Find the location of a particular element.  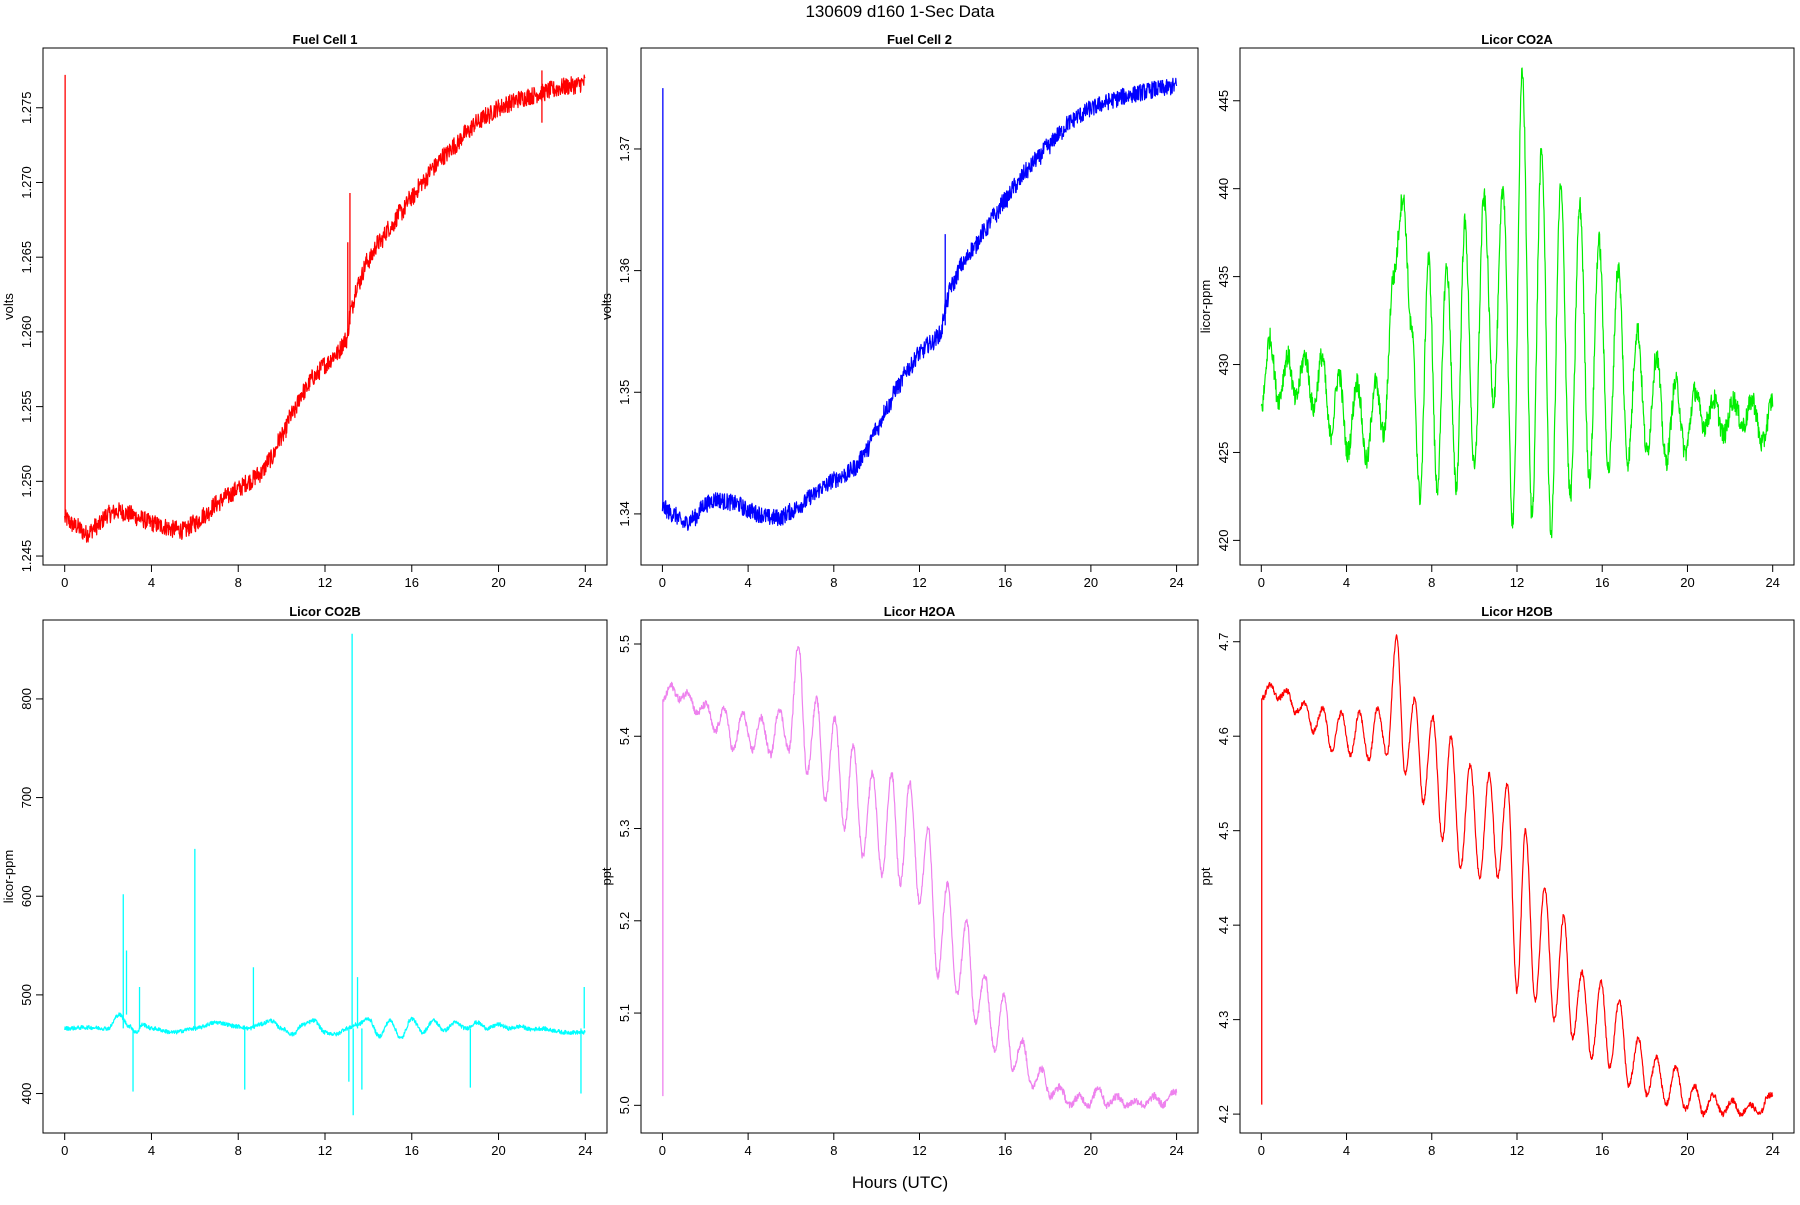

y-tick-label: 600 is located at coordinates (26, 896).